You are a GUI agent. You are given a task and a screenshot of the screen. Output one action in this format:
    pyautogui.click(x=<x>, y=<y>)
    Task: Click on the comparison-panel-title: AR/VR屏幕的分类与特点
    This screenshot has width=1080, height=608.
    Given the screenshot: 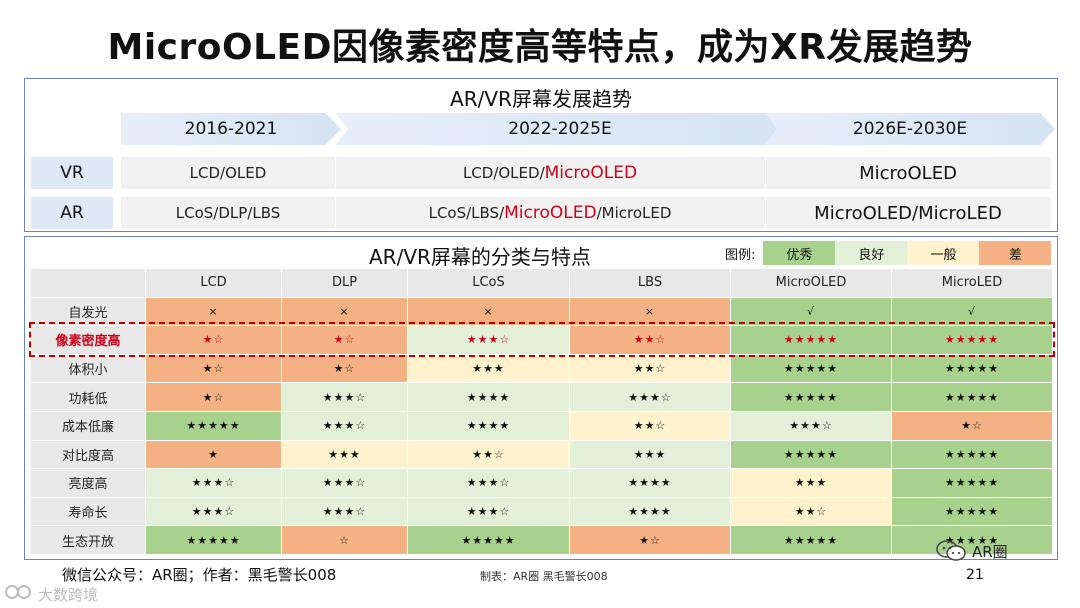 What is the action you would take?
    pyautogui.click(x=480, y=257)
    